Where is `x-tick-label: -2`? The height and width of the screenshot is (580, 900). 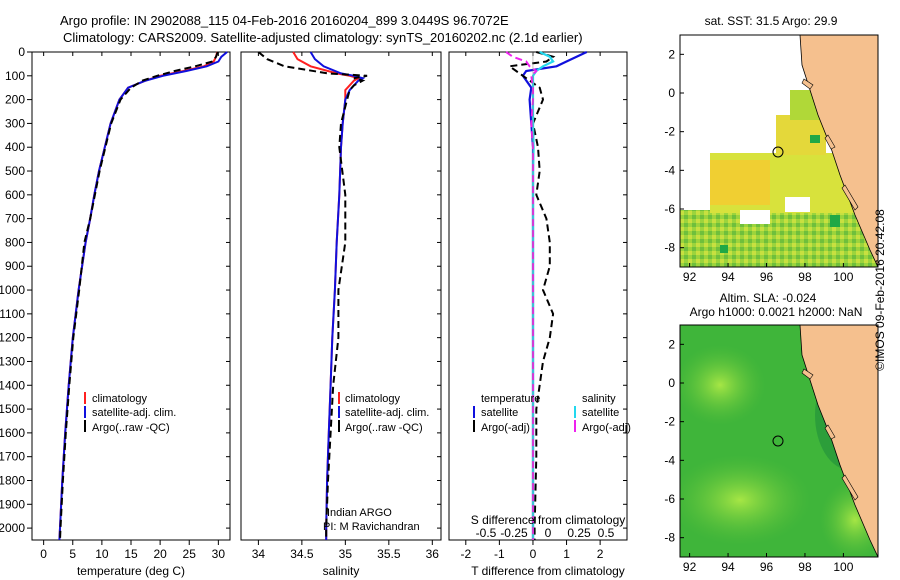
x-tick-label: -2 is located at coordinates (465, 554).